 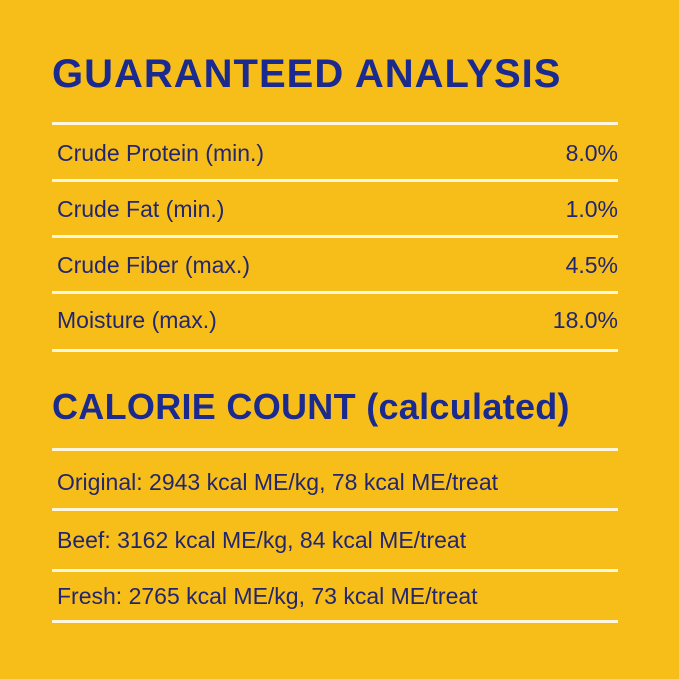 What do you see at coordinates (153, 264) in the screenshot?
I see `analysis-label: Crude Fiber (max.)` at bounding box center [153, 264].